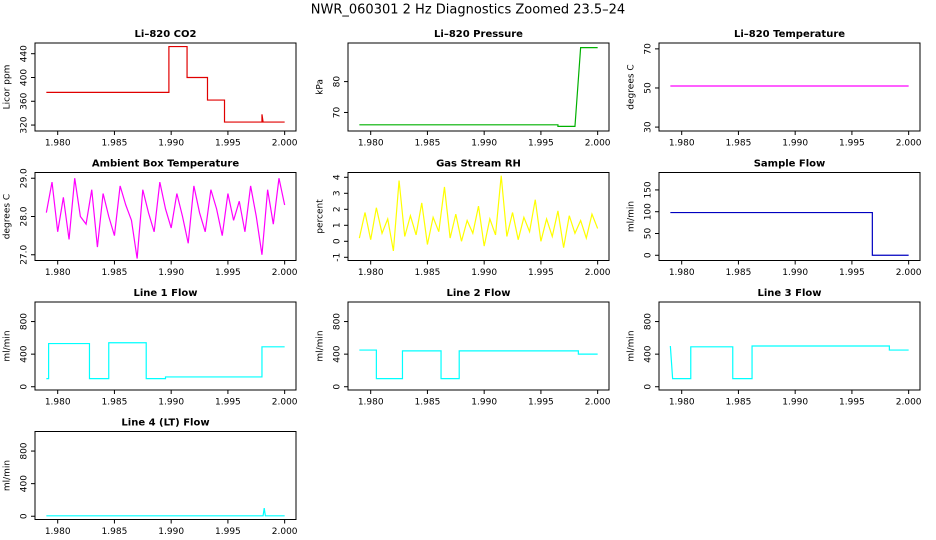 Image resolution: width=936 pixels, height=540 pixels. I want to click on panel-title: Line 3 Flow, so click(790, 293).